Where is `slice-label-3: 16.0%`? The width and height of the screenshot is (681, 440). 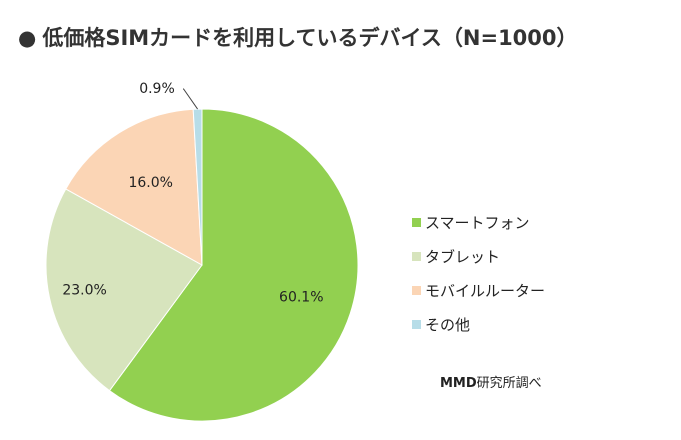
slice-label-3: 16.0% is located at coordinates (150, 183).